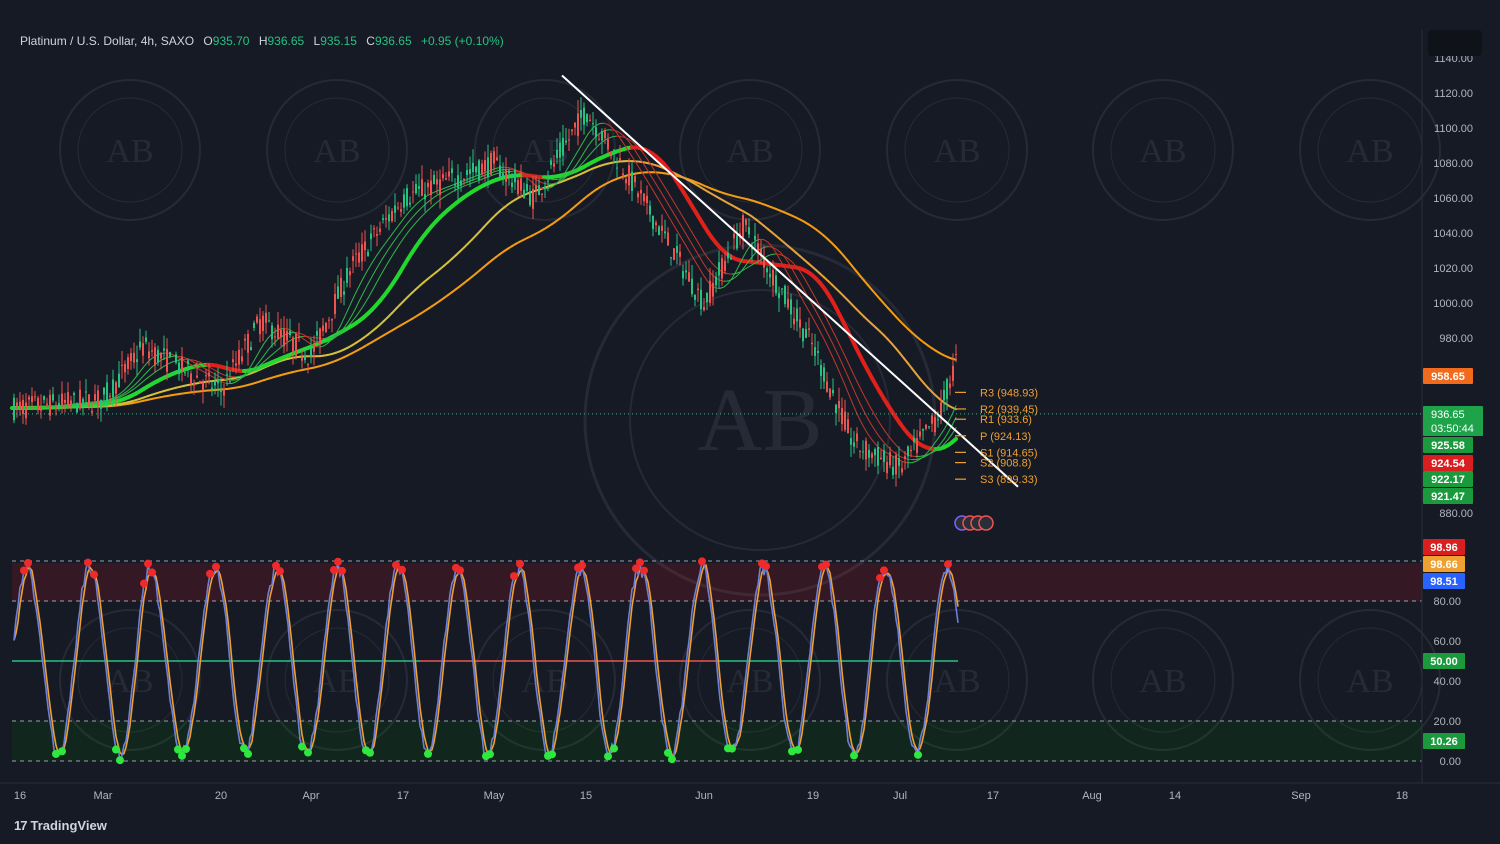 The width and height of the screenshot is (1500, 844). What do you see at coordinates (898, 351) in the screenshot?
I see `sma-mid-line` at bounding box center [898, 351].